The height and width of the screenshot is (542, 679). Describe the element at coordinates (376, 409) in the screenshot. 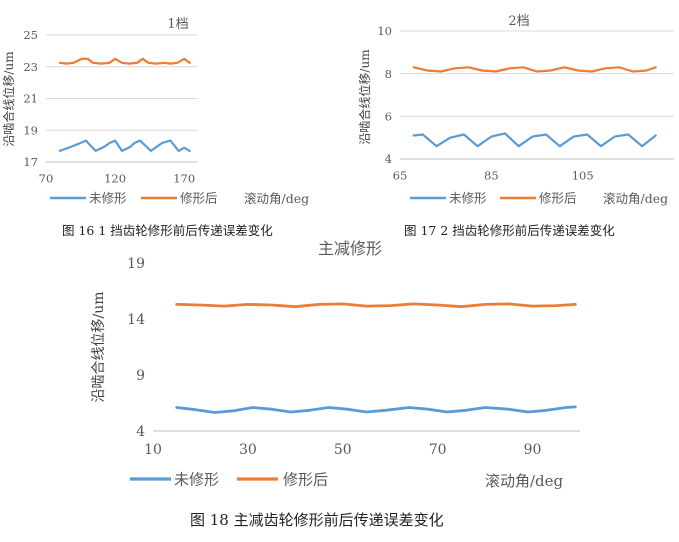

I see `series-line-unmodified-c3` at that location.